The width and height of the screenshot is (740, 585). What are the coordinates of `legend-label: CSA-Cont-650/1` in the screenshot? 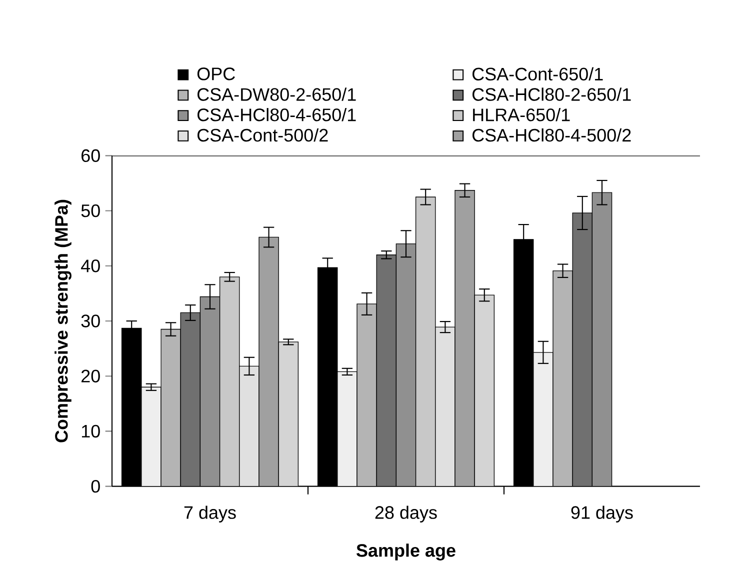 It's located at (537, 73).